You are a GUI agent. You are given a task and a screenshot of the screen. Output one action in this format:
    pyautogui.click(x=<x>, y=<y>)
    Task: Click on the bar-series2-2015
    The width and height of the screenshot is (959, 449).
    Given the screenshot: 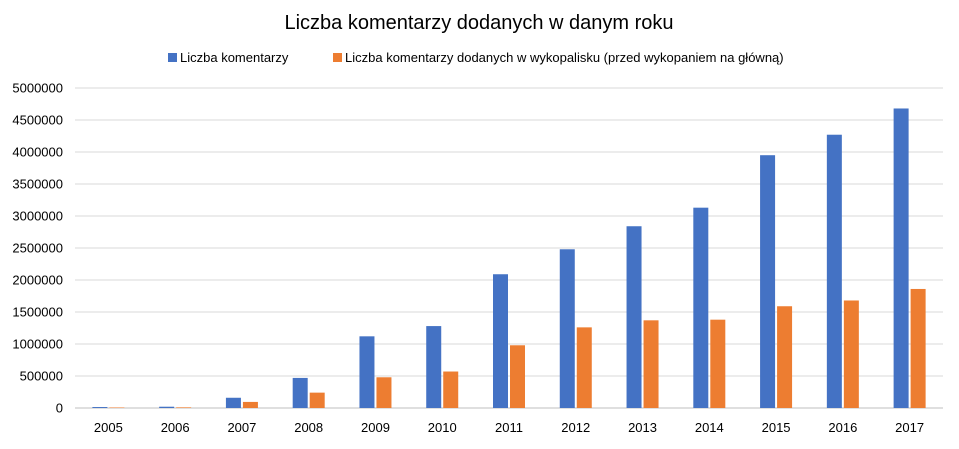 What is the action you would take?
    pyautogui.click(x=785, y=357)
    